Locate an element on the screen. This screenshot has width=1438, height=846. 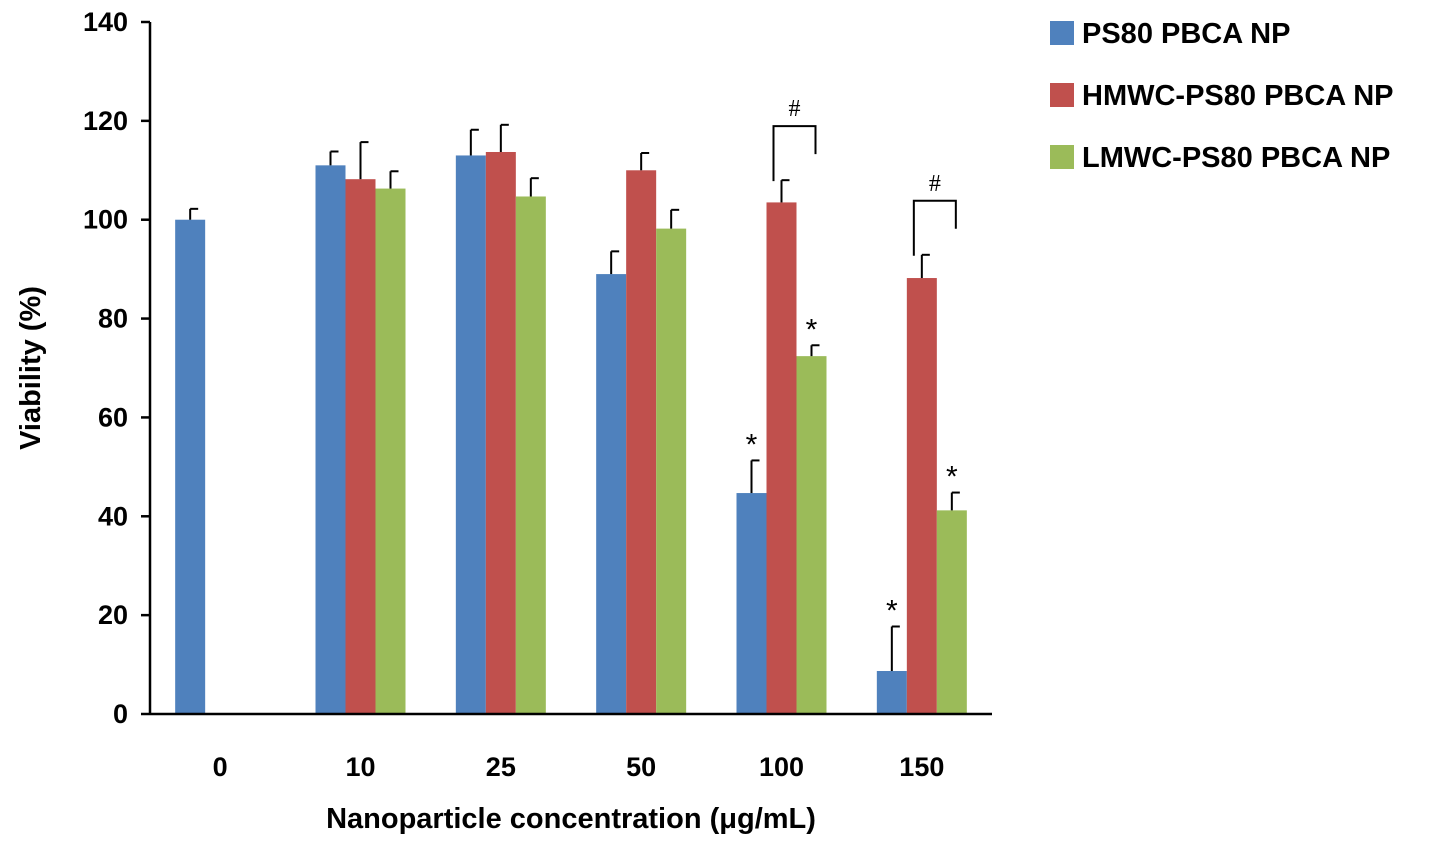
y-tick-label: 140 is located at coordinates (105, 22).